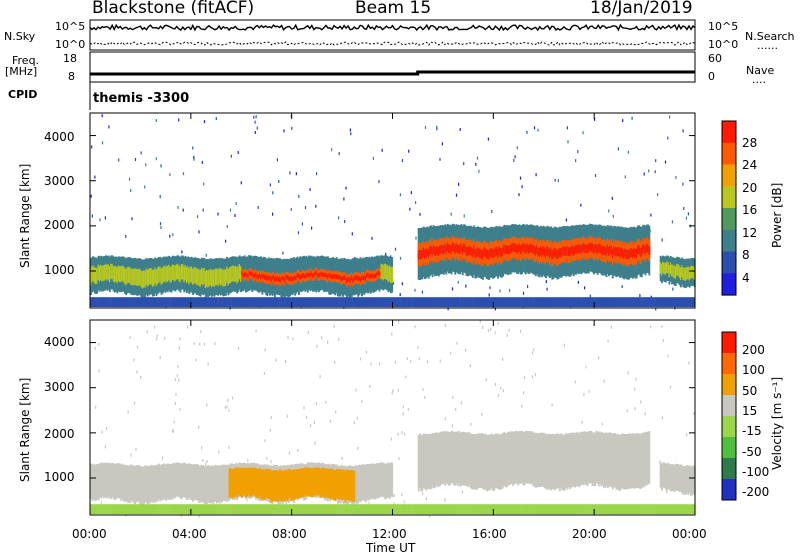  Describe the element at coordinates (59, 225) in the screenshot. I see `power-ytick: 2000` at that location.